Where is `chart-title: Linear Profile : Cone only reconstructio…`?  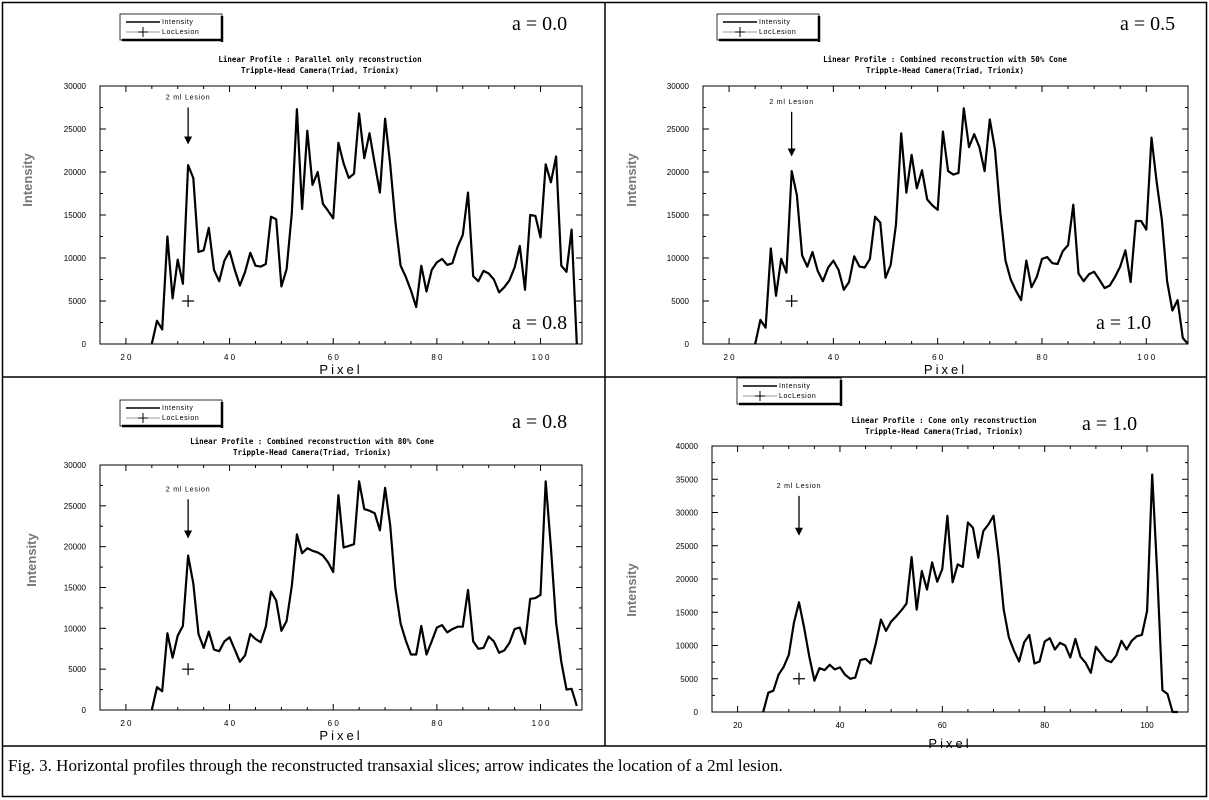 chart-title: Linear Profile : Cone only reconstructio… is located at coordinates (943, 420).